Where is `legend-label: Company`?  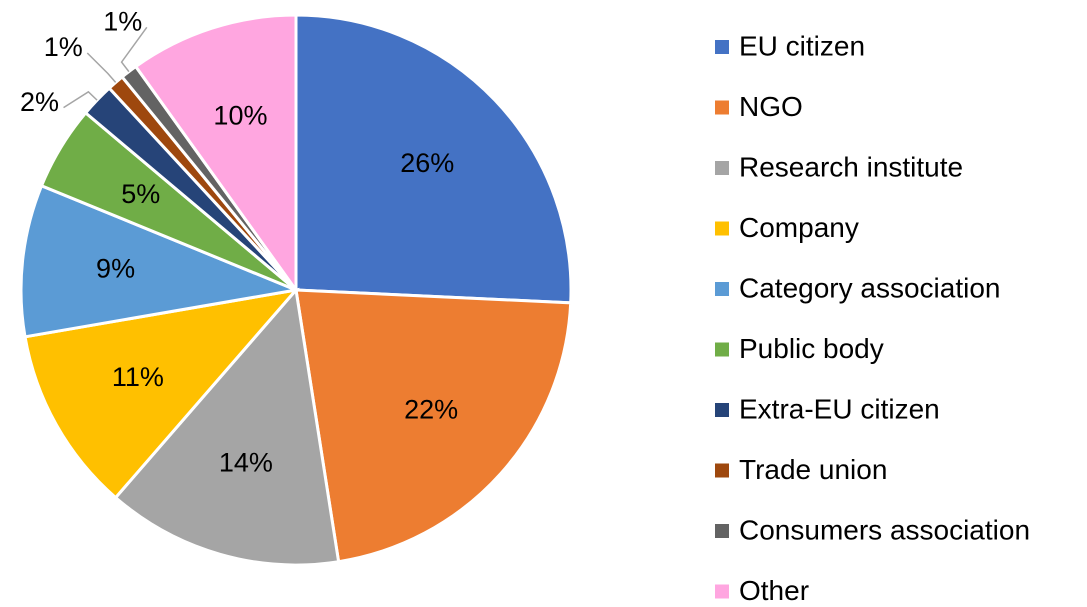
legend-label: Company is located at coordinates (799, 227).